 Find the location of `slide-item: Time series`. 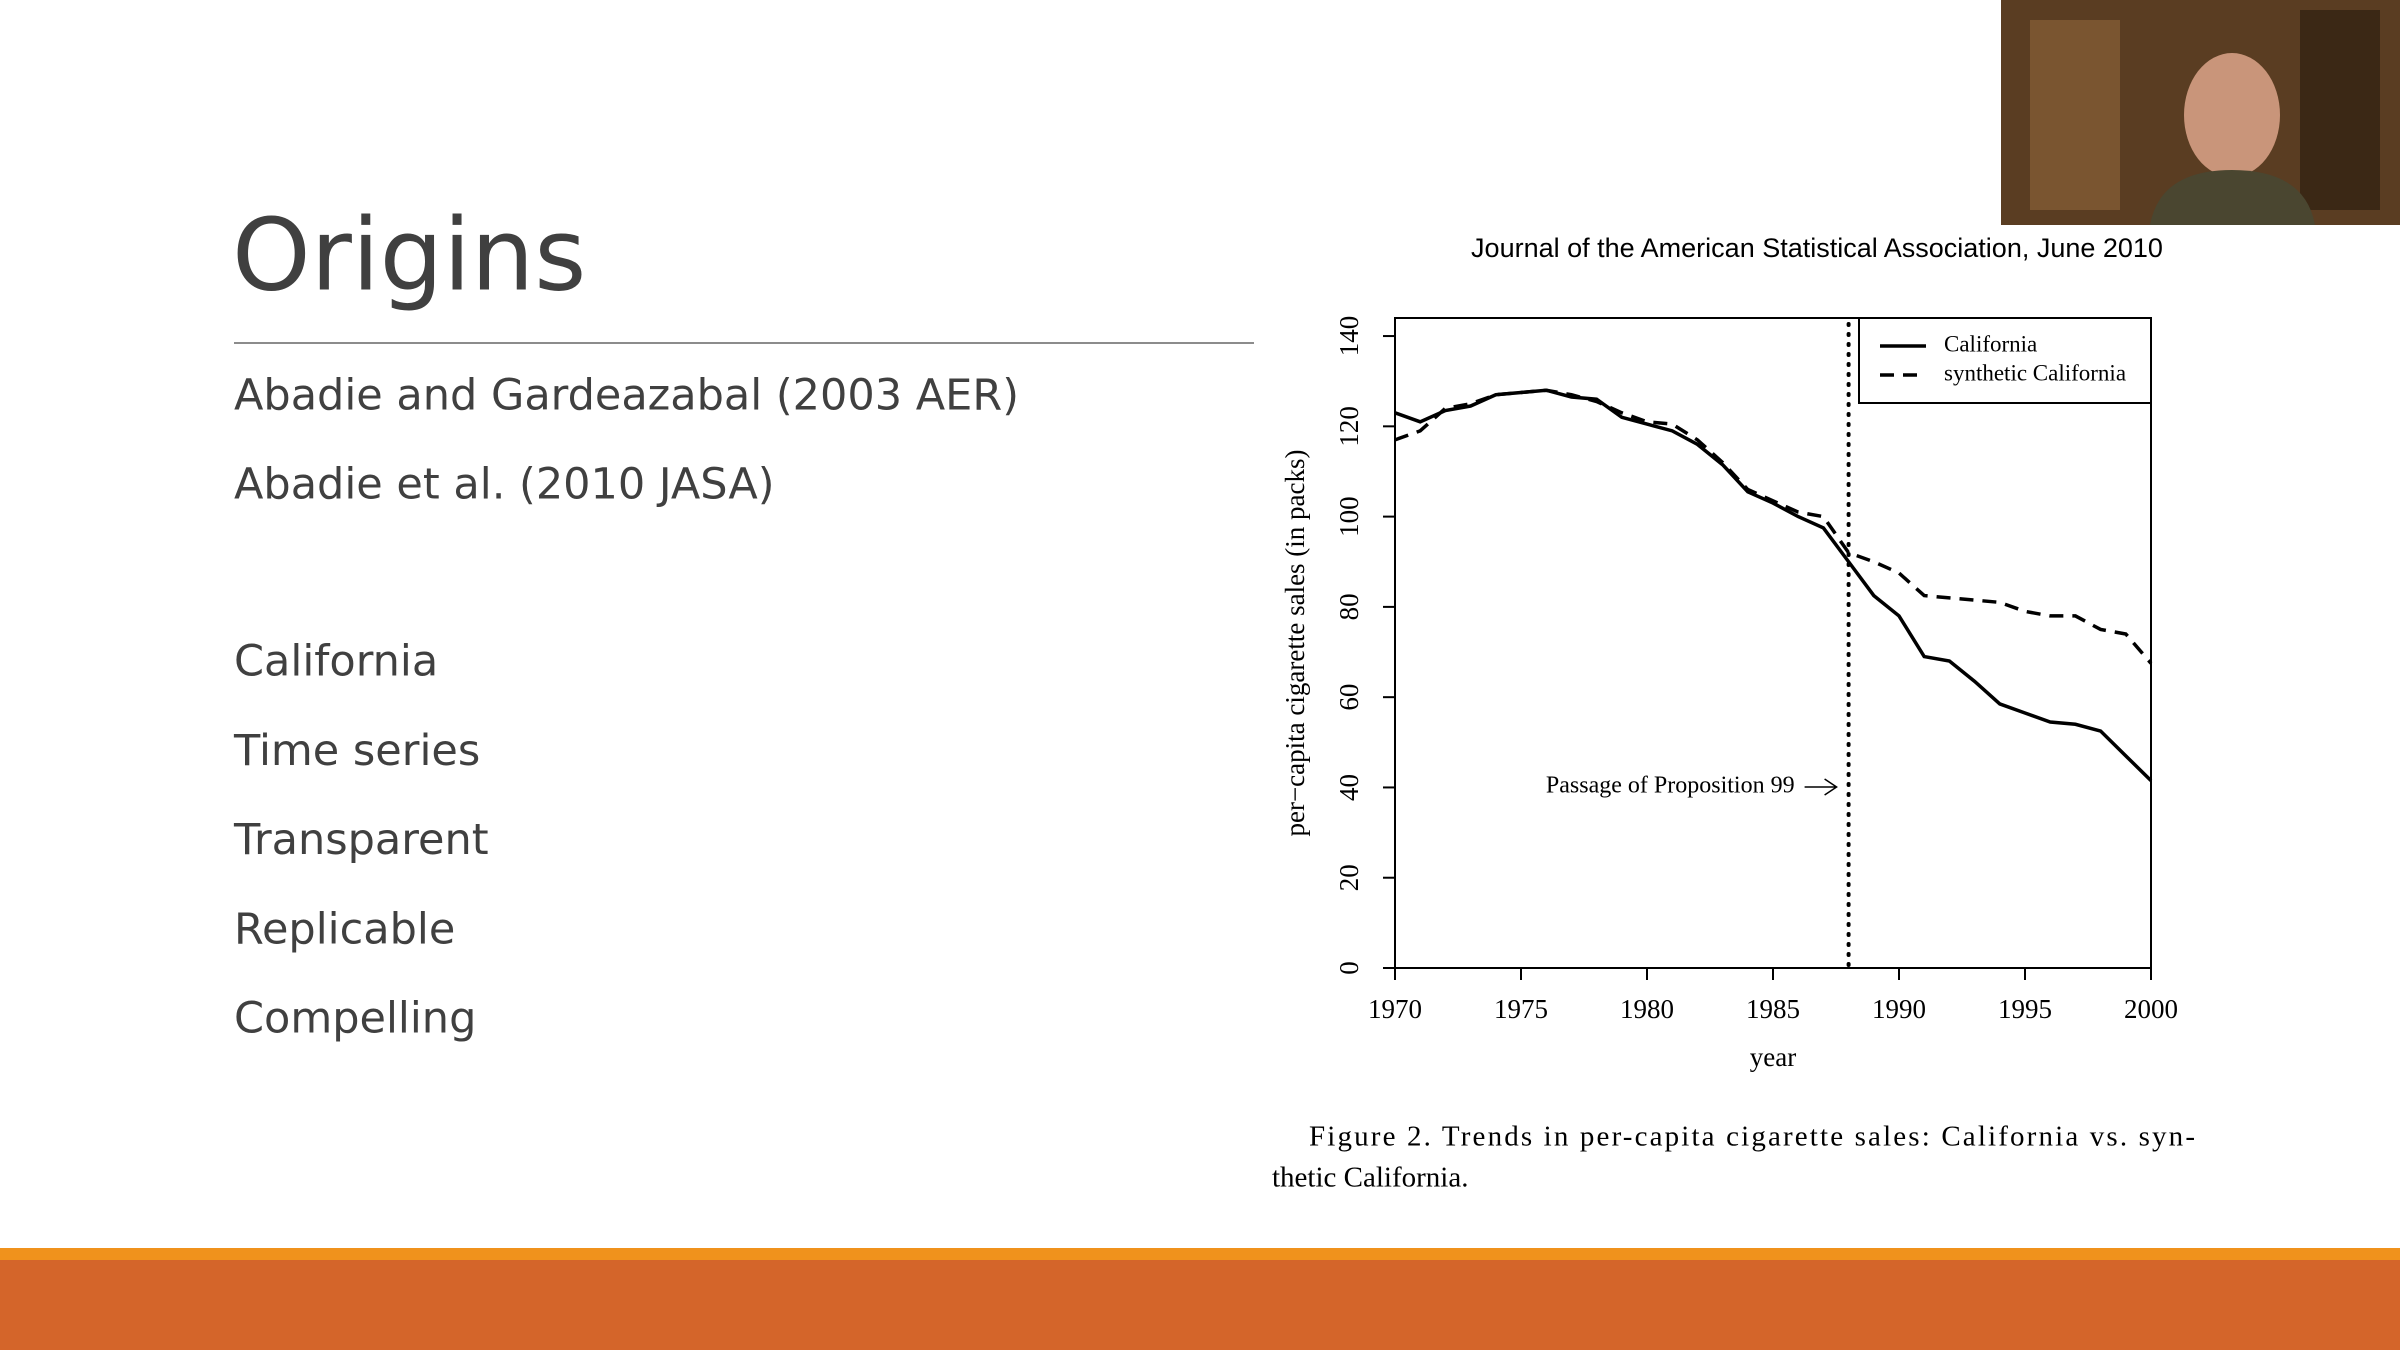

slide-item: Time series is located at coordinates (356, 751).